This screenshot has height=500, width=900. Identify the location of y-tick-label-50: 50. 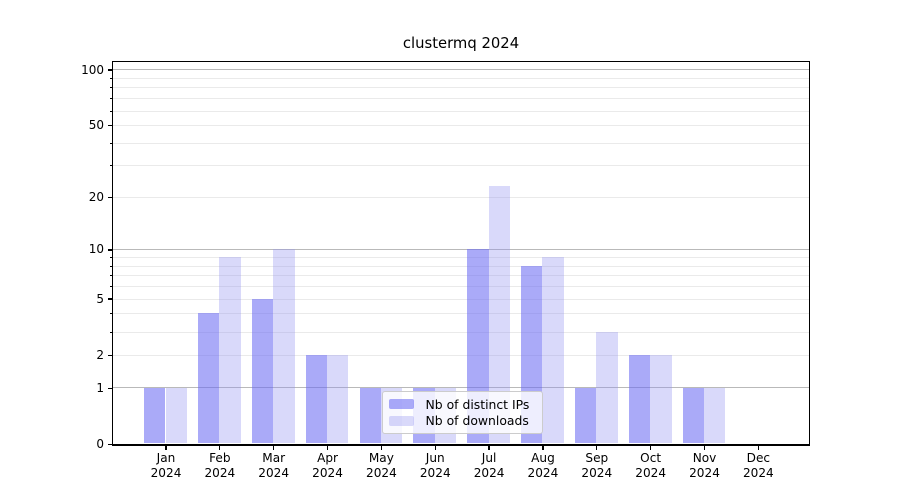
(96, 125).